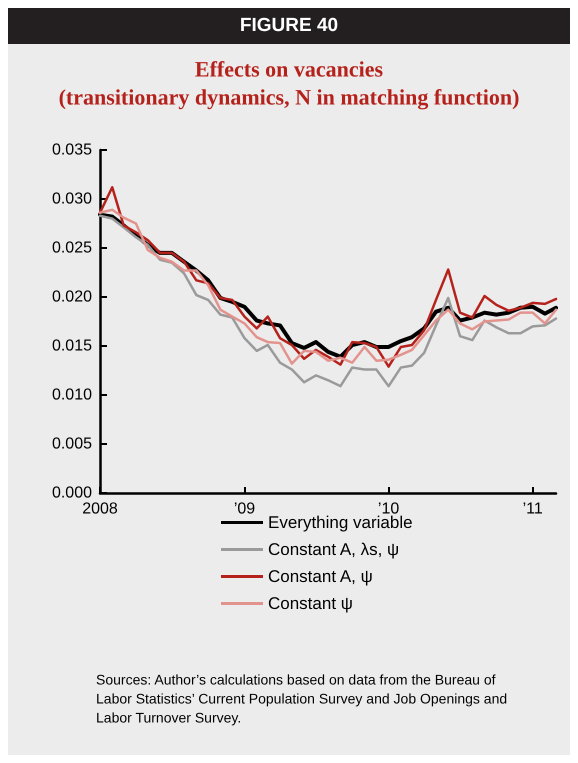  Describe the element at coordinates (340, 522) in the screenshot. I see `legend-label: Everything variable` at that location.